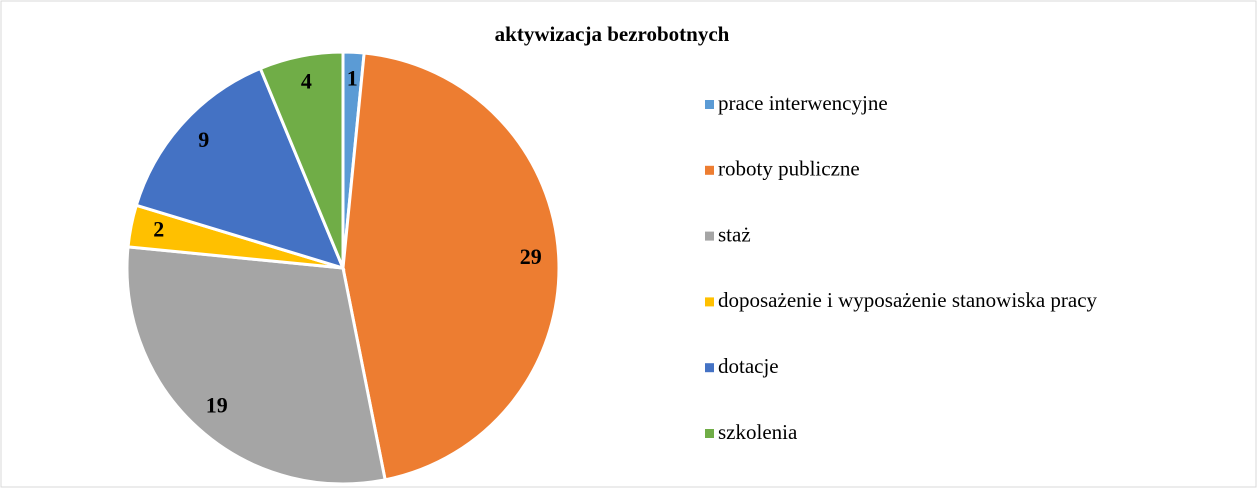 Image resolution: width=1257 pixels, height=493 pixels. Describe the element at coordinates (203, 139) in the screenshot. I see `data-label: 9` at that location.